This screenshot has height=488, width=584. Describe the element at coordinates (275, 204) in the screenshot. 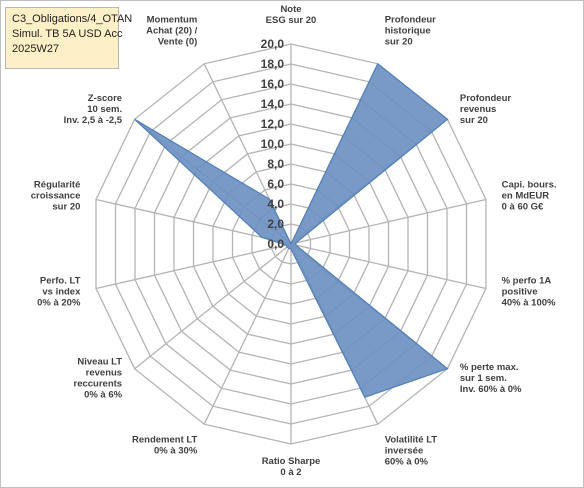

I see `radial-tick-label: 4,0` at that location.